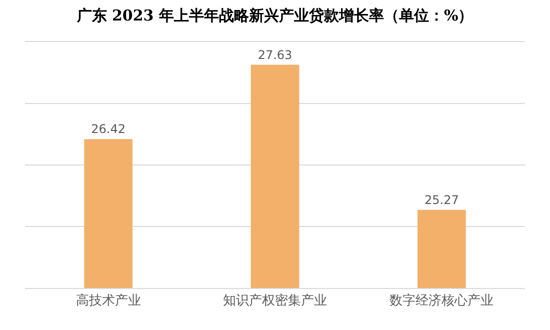 This screenshot has width=550, height=330. Describe the element at coordinates (275, 301) in the screenshot. I see `x-tick-label: 知识产权密集产业` at that location.